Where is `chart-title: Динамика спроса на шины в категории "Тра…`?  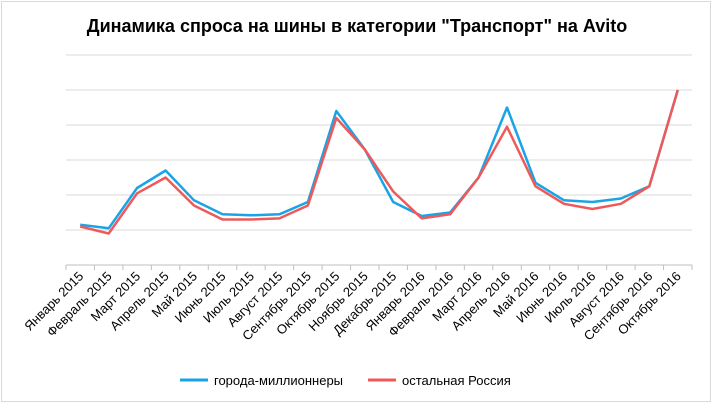
chart-title: Динамика спроса на шины в категории "Тра… is located at coordinates (357, 26).